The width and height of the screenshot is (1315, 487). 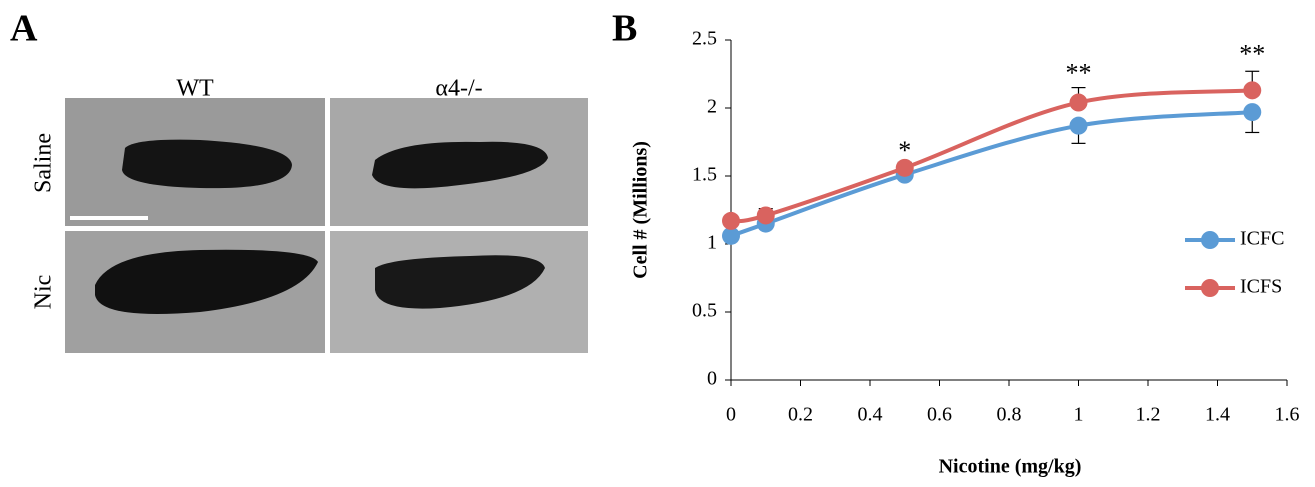 What do you see at coordinates (641, 210) in the screenshot?
I see `y-axis-title: Cell # (Millions)` at bounding box center [641, 210].